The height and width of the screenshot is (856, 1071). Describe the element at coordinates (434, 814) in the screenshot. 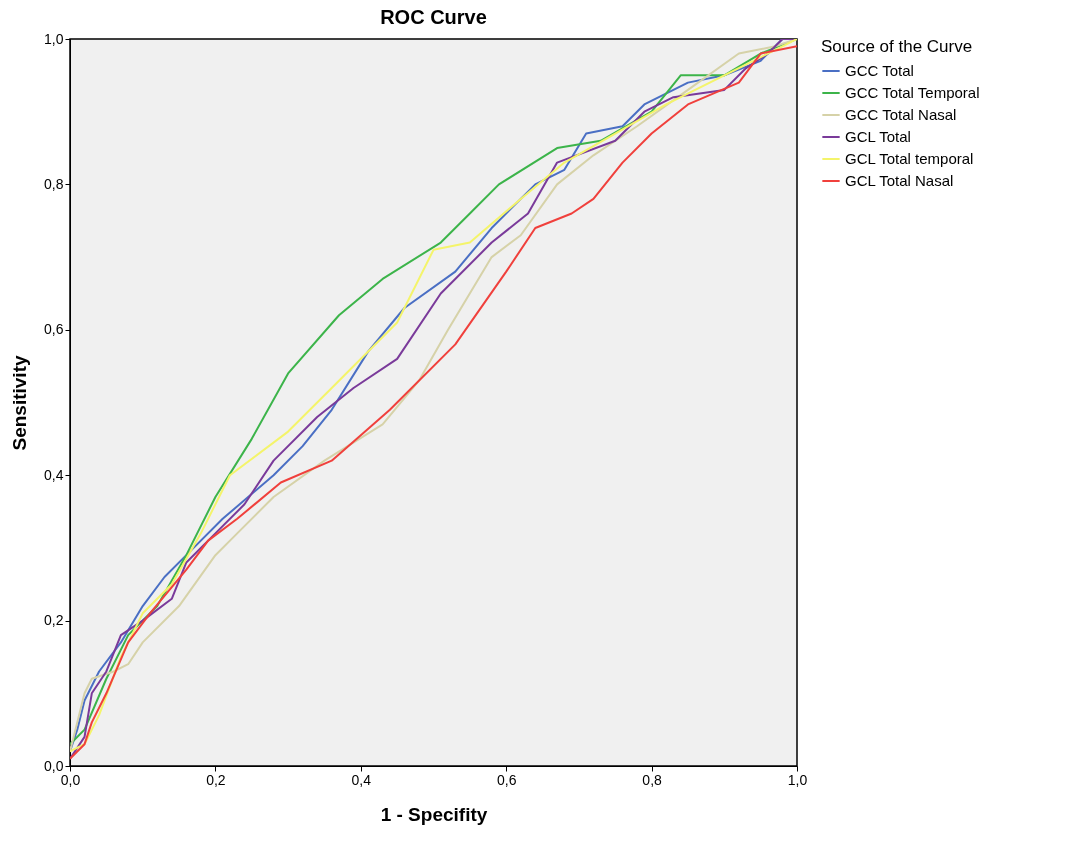

I see `x-axis-title: 1 - Specifity` at that location.